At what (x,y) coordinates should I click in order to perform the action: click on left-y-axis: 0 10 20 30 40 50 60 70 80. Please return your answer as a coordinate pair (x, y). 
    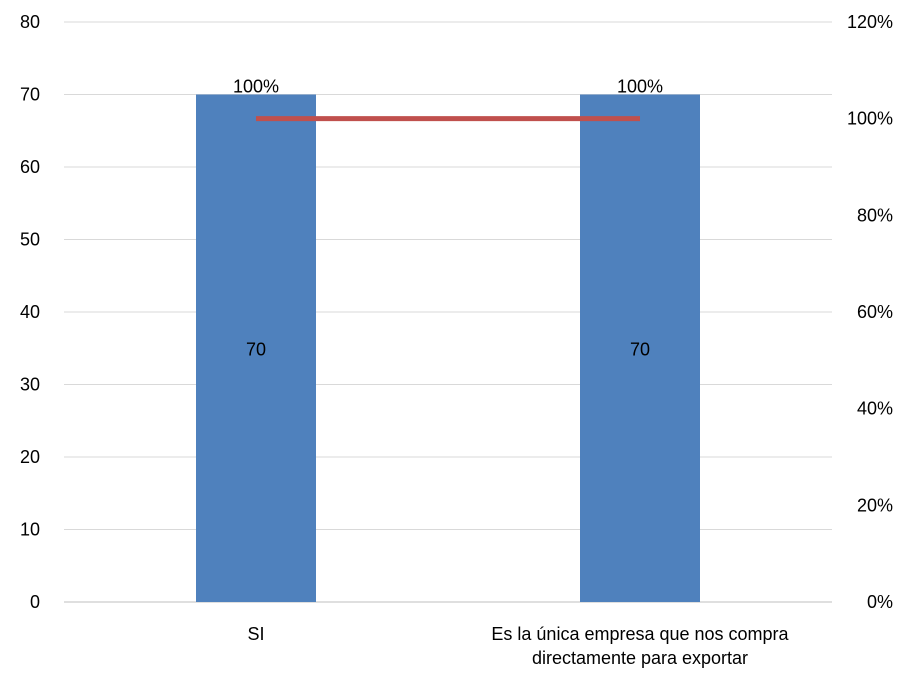
    Looking at the image, I should click on (30, 312).